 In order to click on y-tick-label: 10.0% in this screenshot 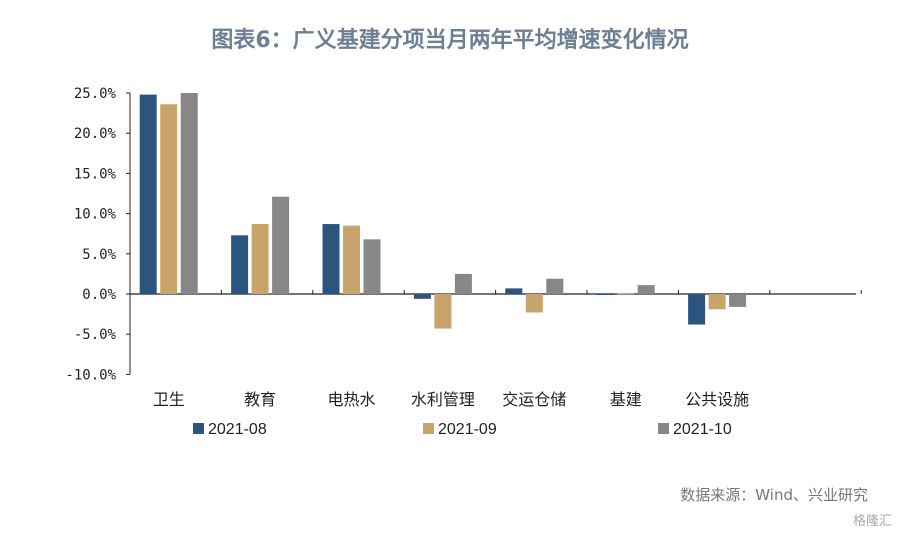, I will do `click(95, 215)`.